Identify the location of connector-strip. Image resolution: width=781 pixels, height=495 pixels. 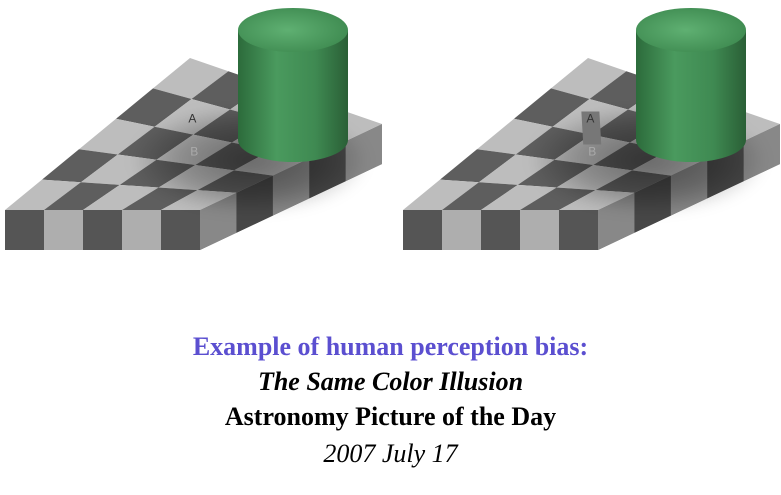
(591, 128).